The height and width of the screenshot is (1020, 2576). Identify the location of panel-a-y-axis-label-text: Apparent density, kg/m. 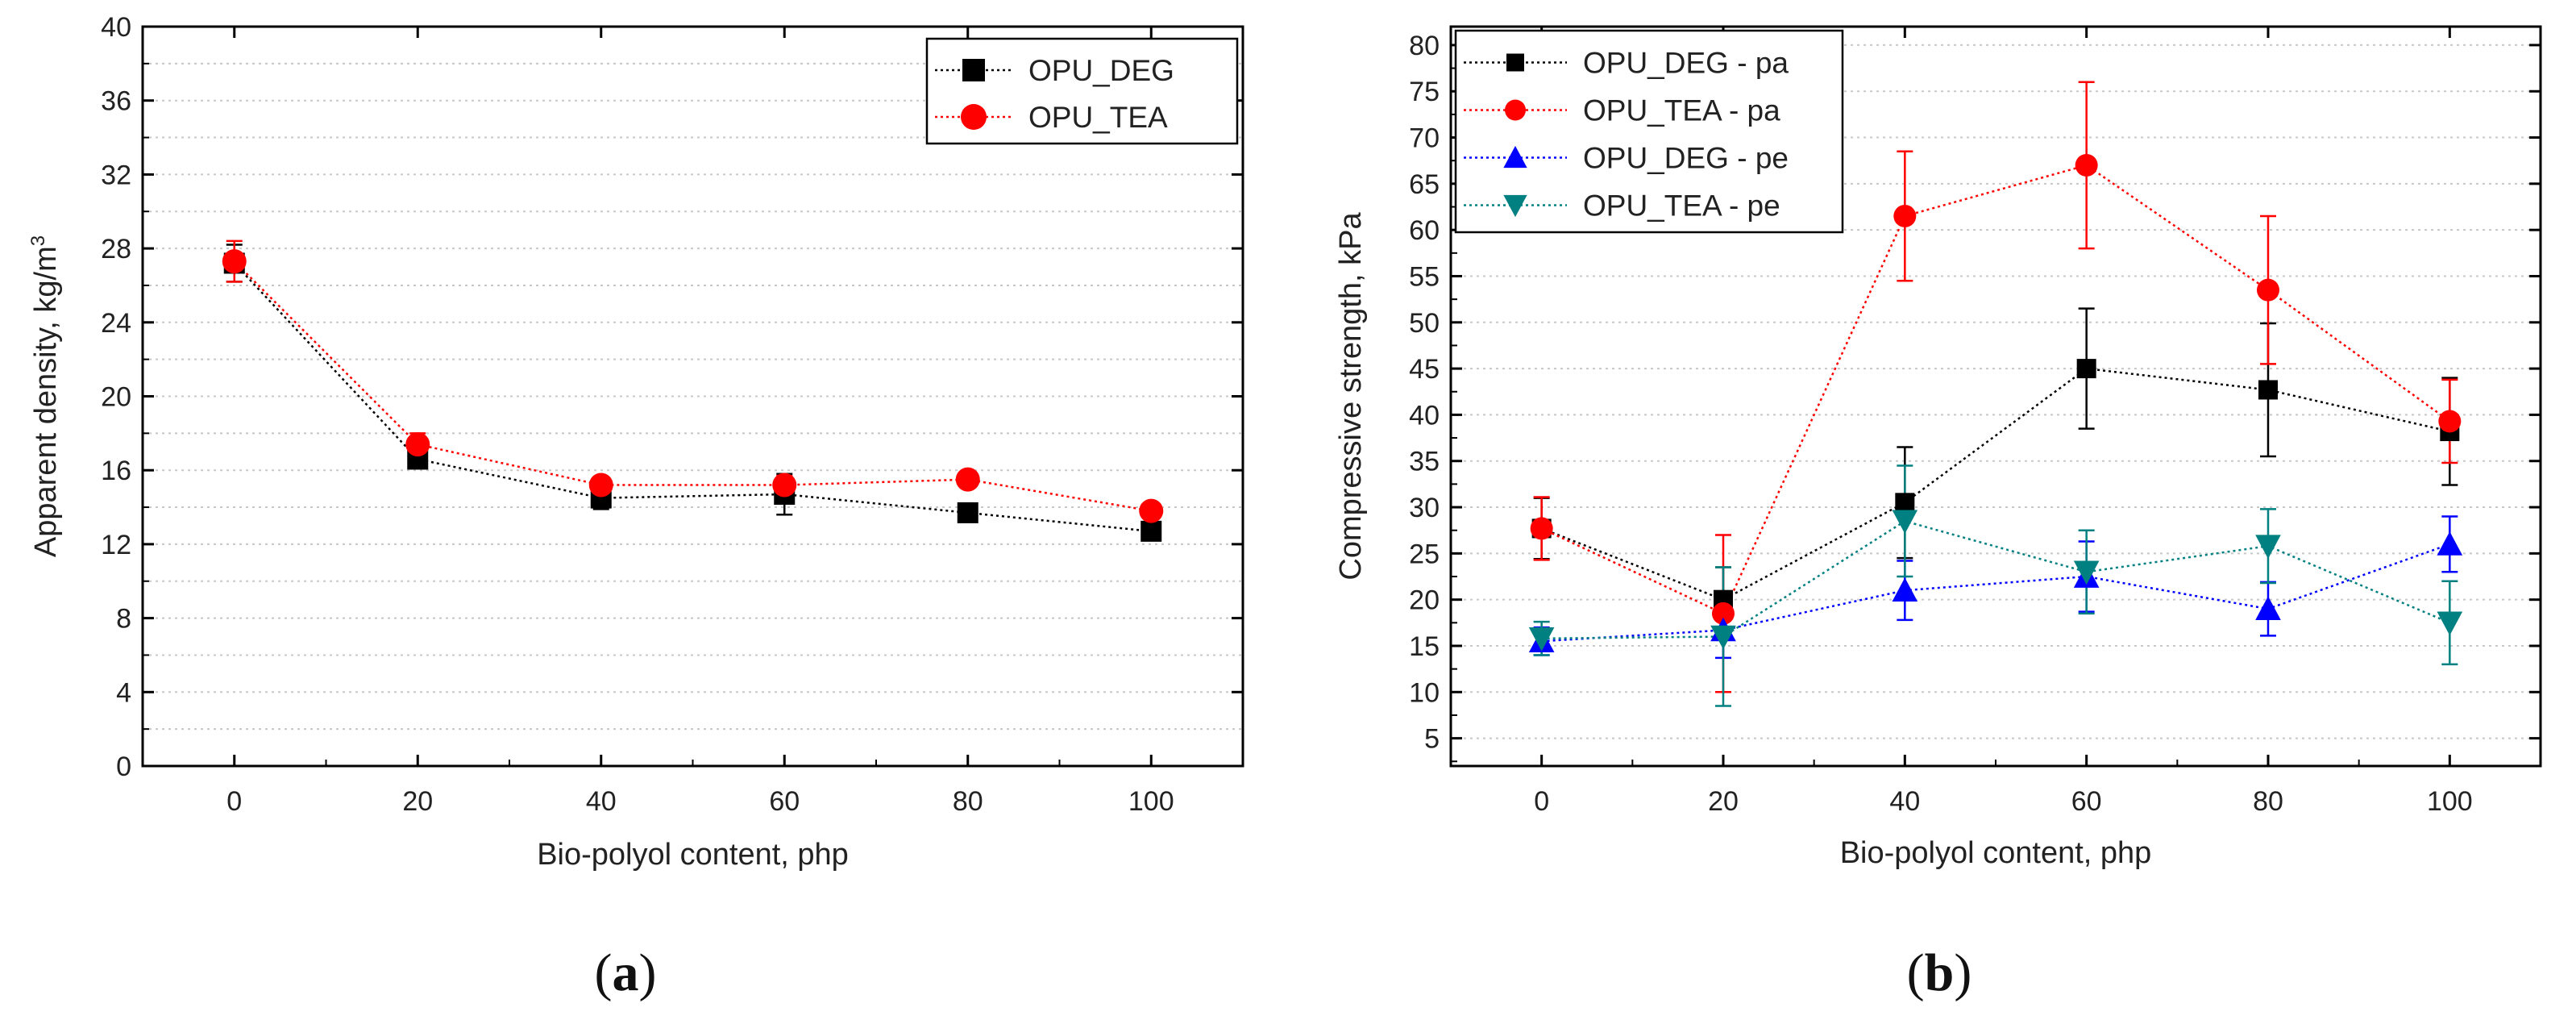
(46, 401).